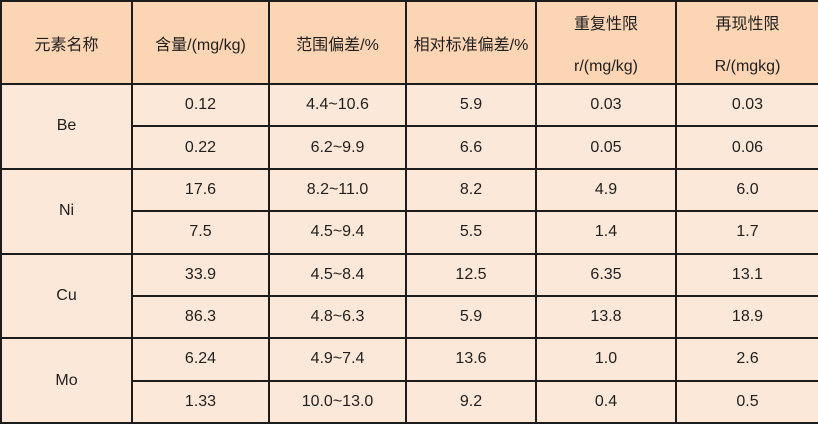 The image size is (818, 424). Describe the element at coordinates (337, 147) in the screenshot. I see `table-cell: 6.2~9.9` at that location.